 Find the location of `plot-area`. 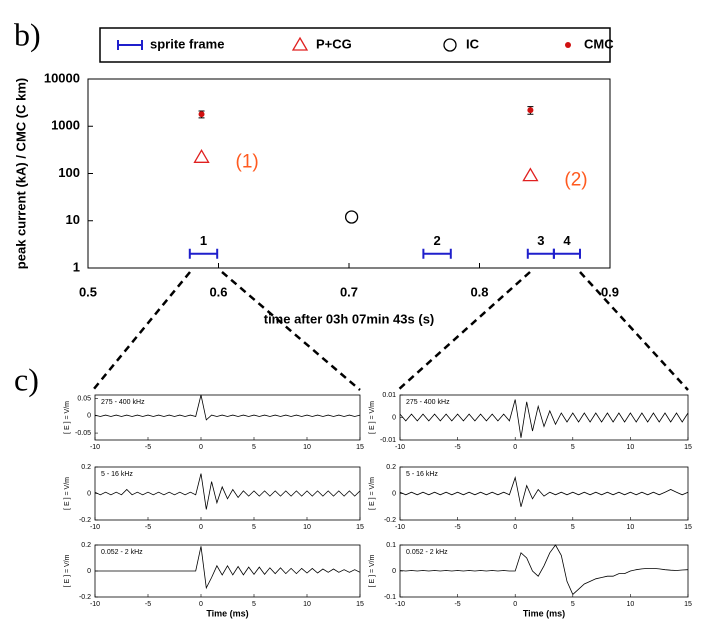

plot-area is located at coordinates (227, 417).